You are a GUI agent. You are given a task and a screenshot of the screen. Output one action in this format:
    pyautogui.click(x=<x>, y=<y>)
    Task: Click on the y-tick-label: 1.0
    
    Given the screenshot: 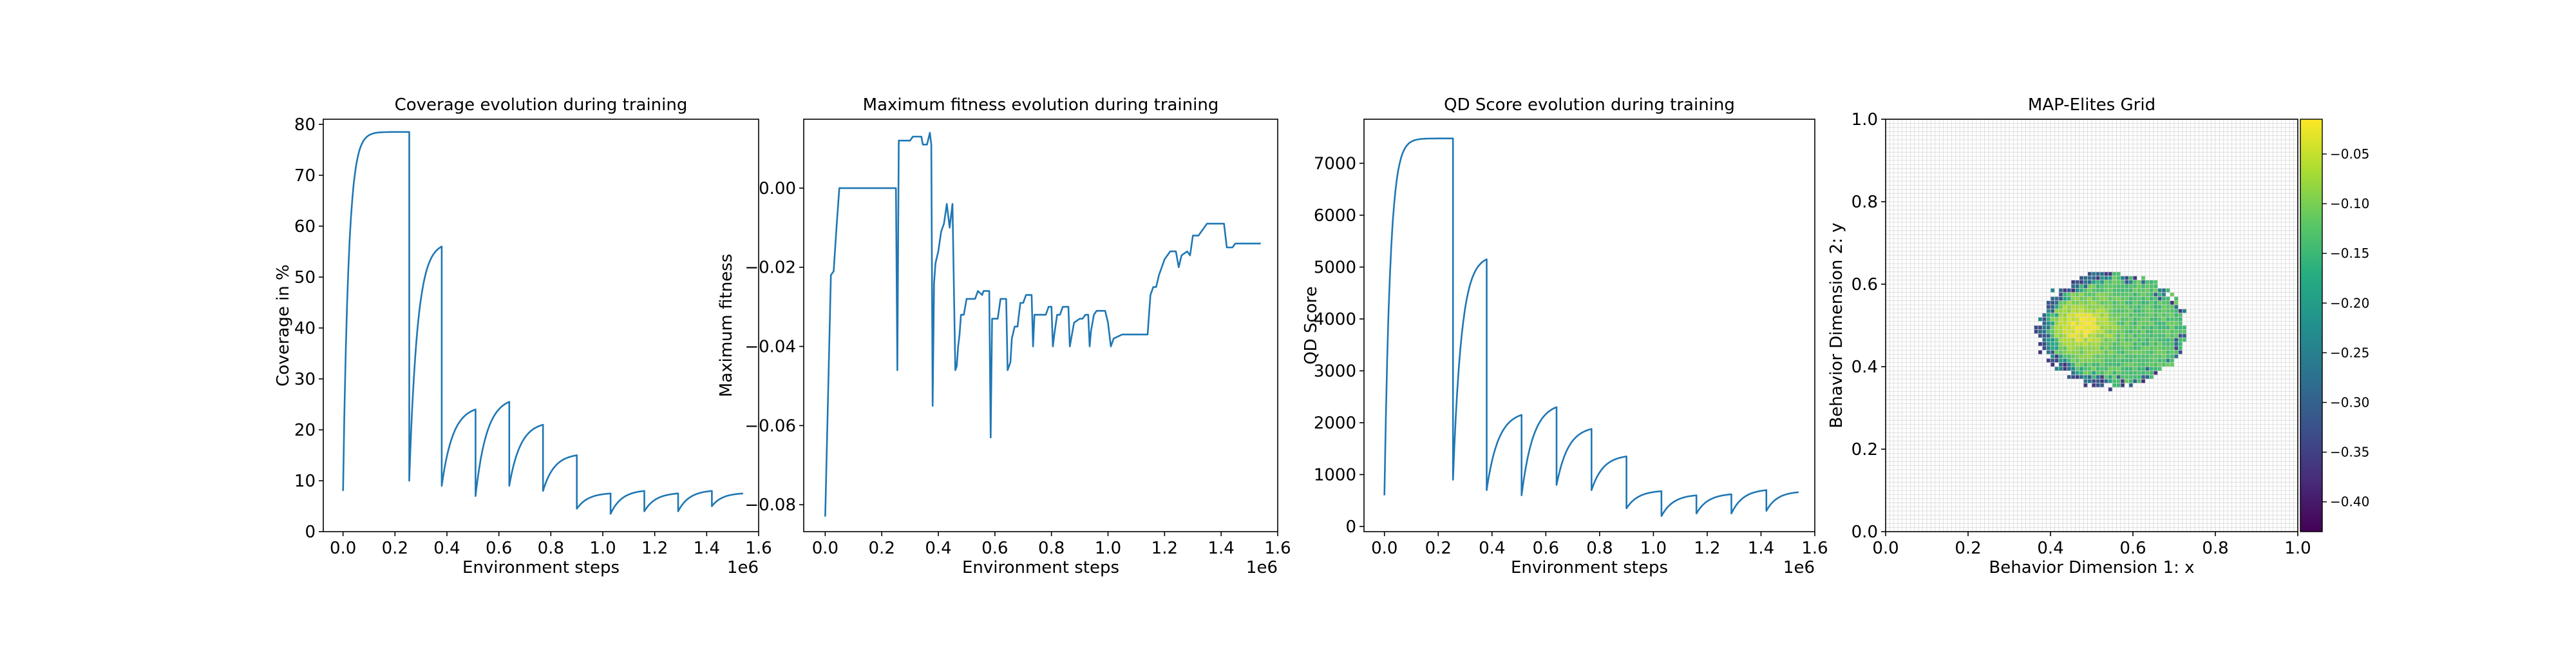 What is the action you would take?
    pyautogui.click(x=1865, y=120)
    